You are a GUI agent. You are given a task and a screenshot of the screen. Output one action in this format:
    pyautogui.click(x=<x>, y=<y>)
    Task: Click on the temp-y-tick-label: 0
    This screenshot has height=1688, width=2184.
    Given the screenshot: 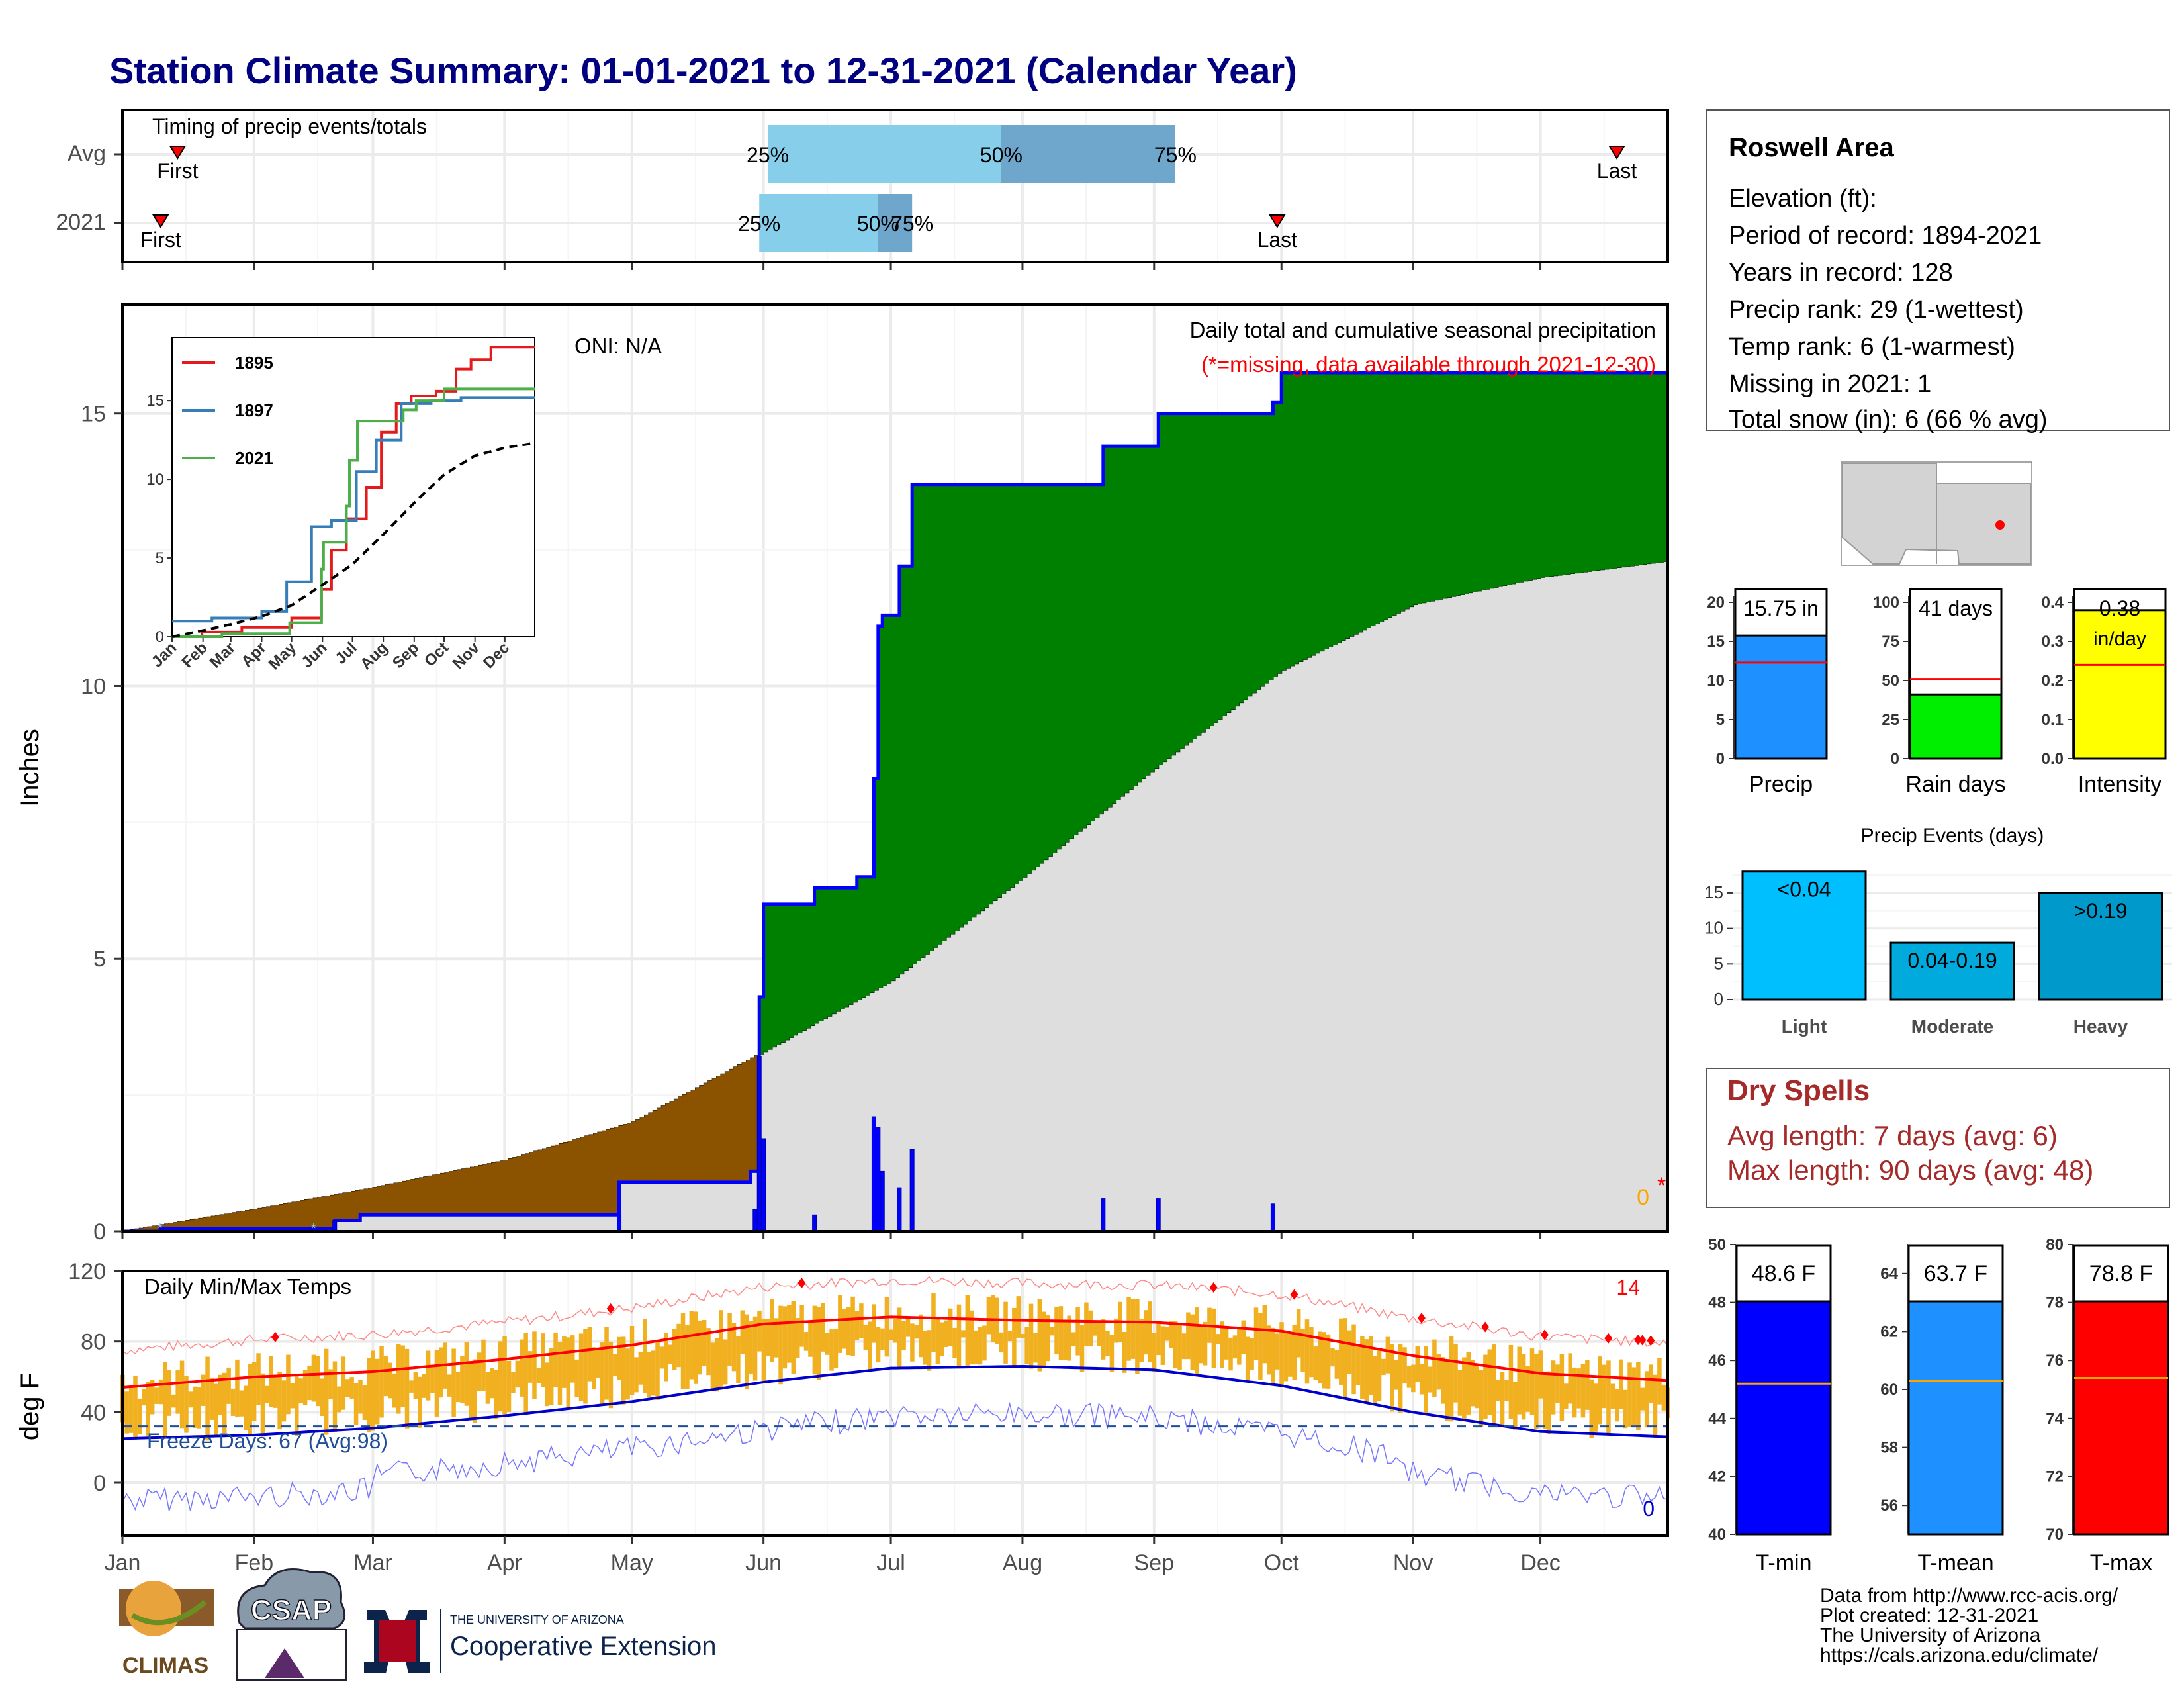 What is the action you would take?
    pyautogui.click(x=100, y=1483)
    